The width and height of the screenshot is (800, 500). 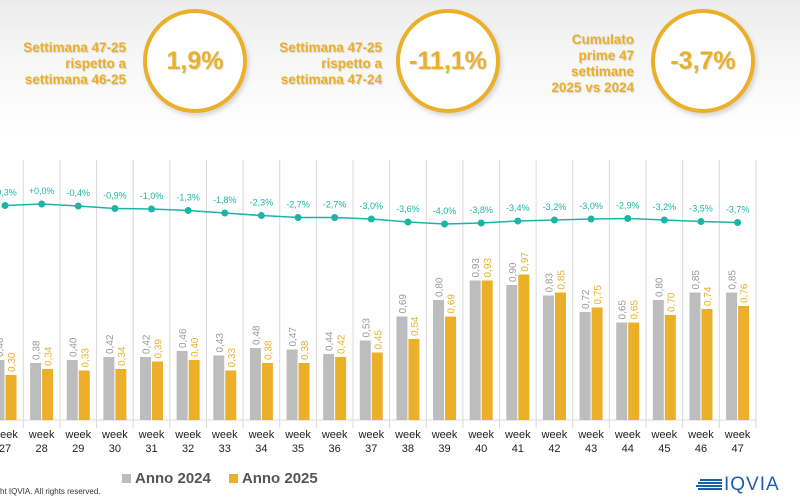 What do you see at coordinates (708, 296) in the screenshot?
I see `data-label-2025: 0,74` at bounding box center [708, 296].